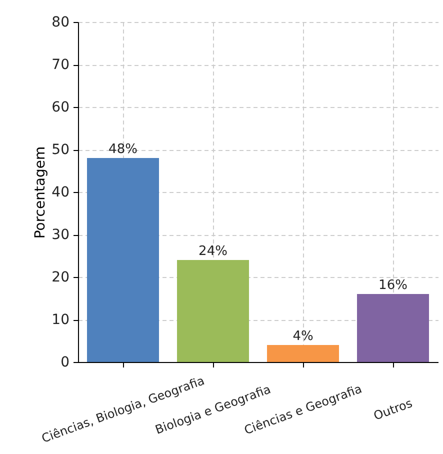 This screenshot has width=443, height=454. What do you see at coordinates (61, 22) in the screenshot?
I see `y-tick-label: 80` at bounding box center [61, 22].